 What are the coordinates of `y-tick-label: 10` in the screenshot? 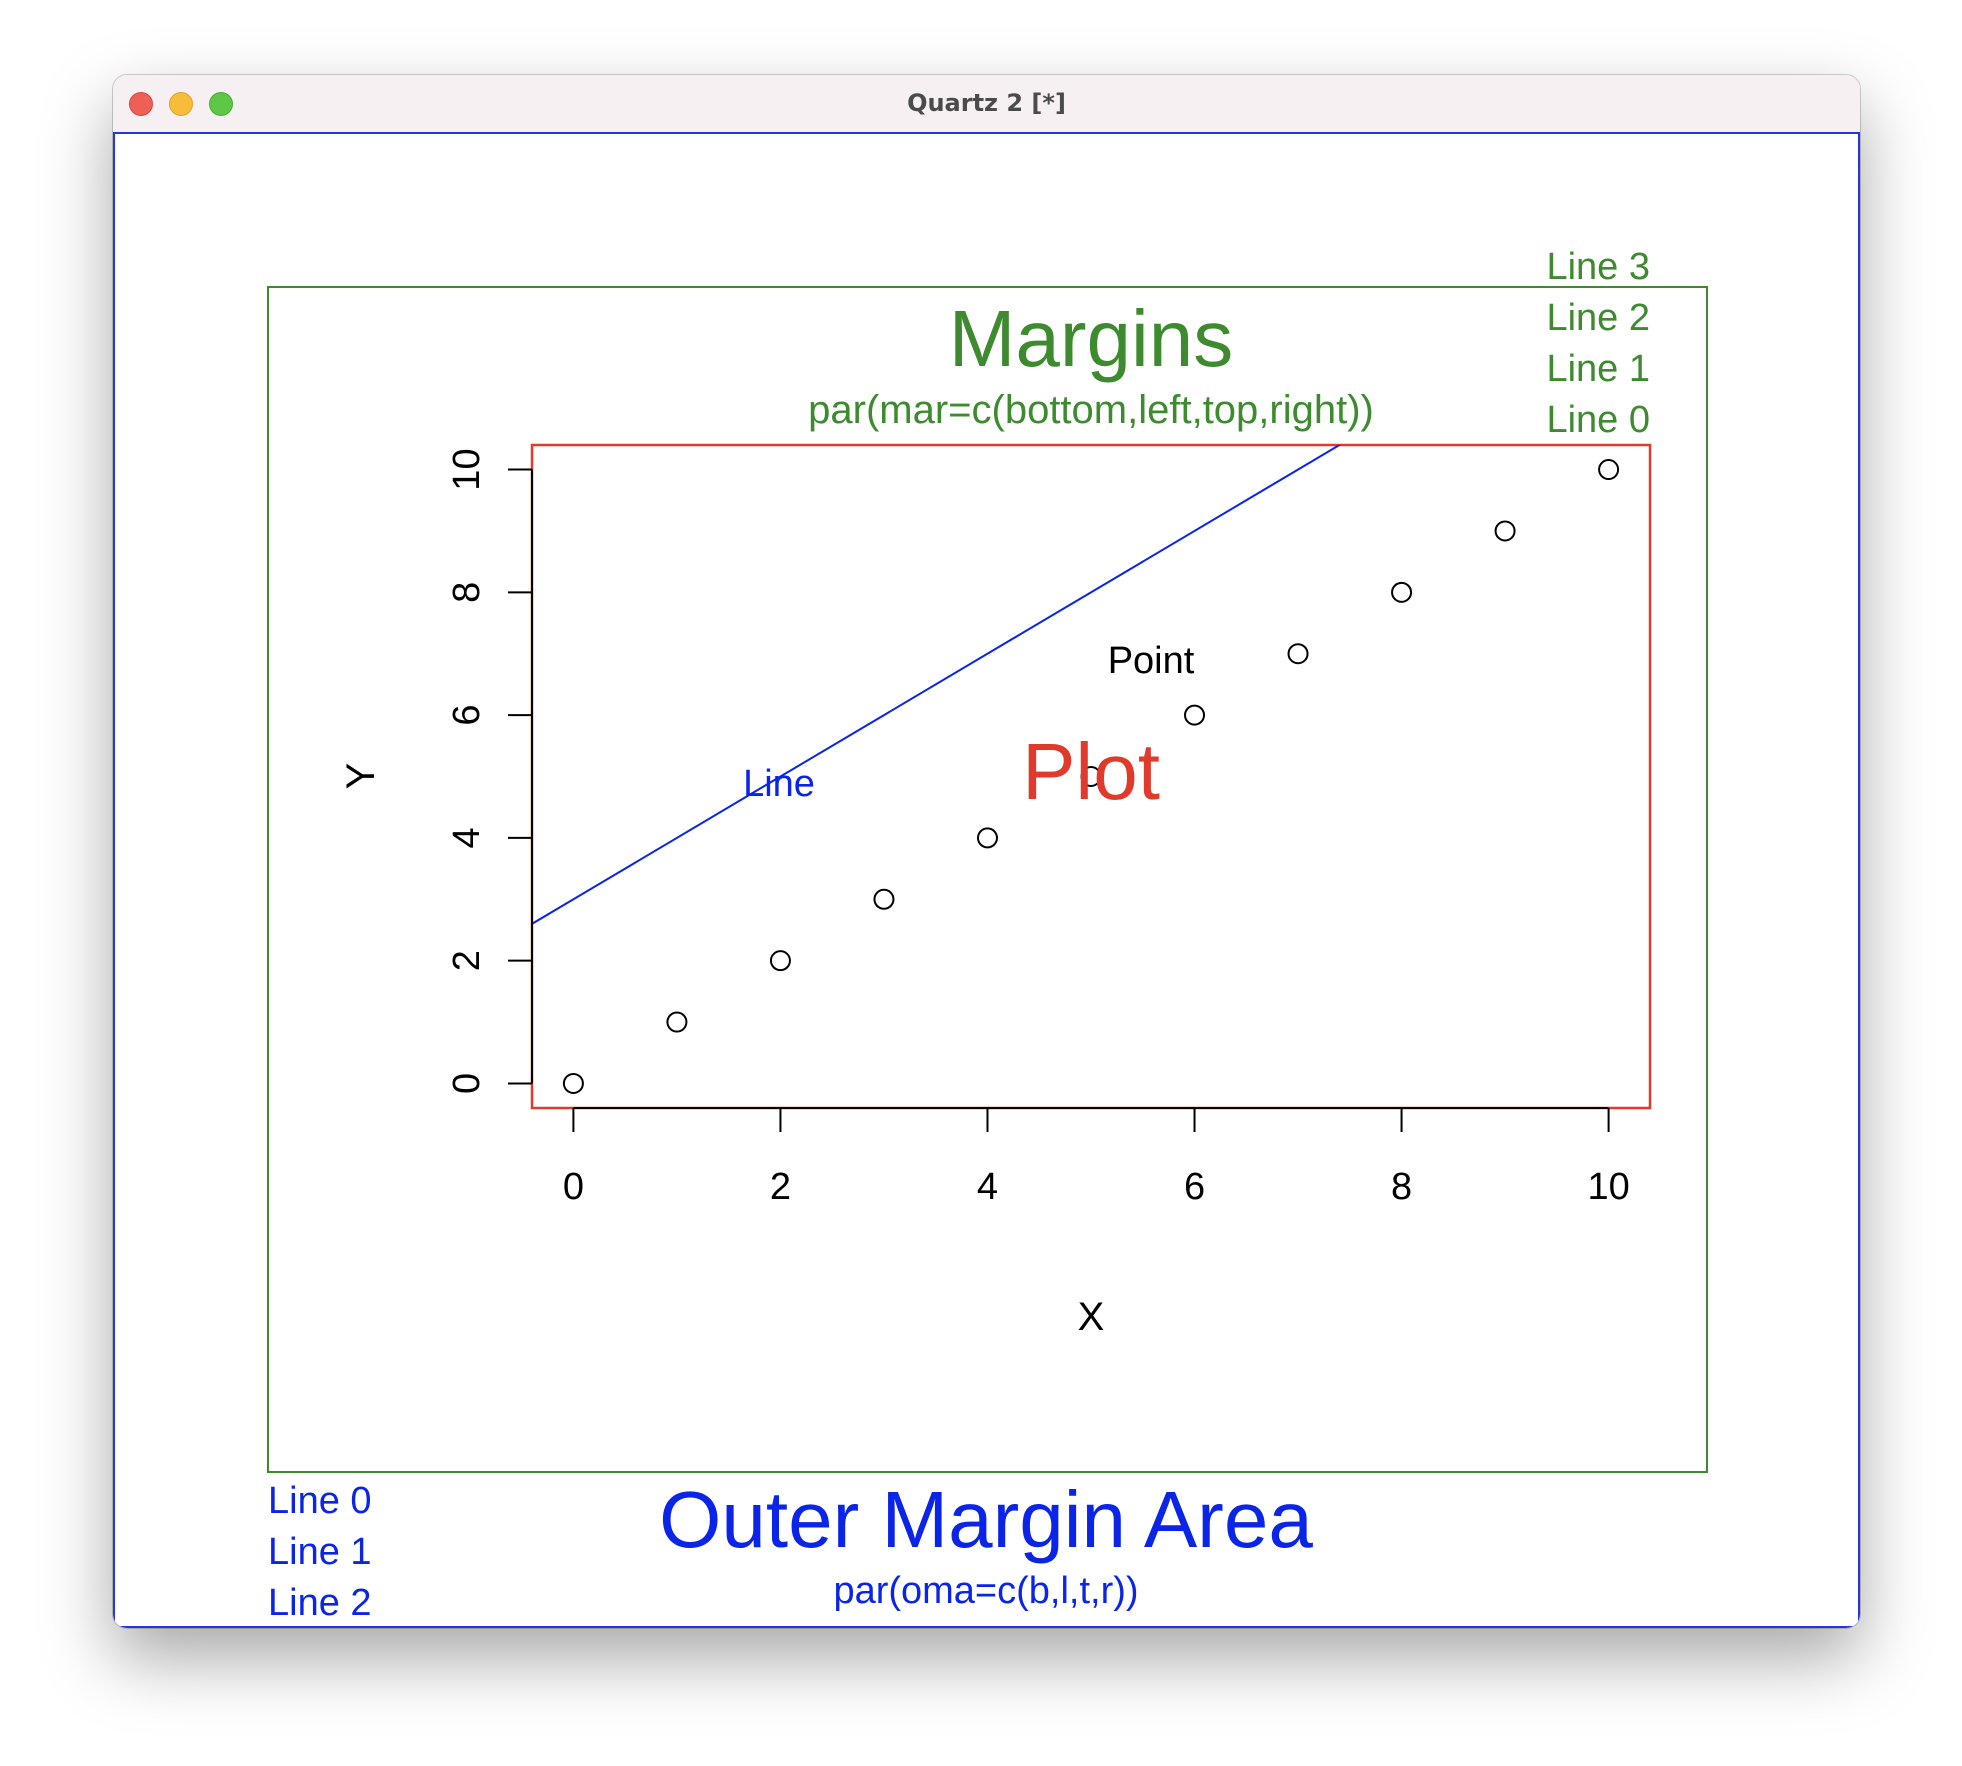 It's located at (467, 469).